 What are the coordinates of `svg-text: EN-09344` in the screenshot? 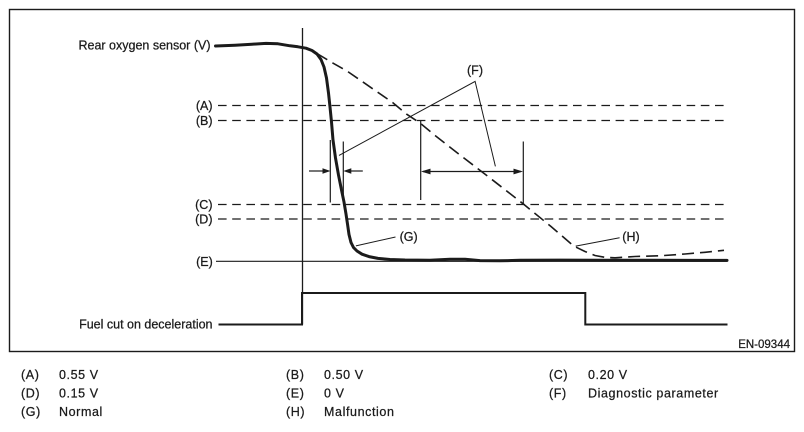 It's located at (764, 345).